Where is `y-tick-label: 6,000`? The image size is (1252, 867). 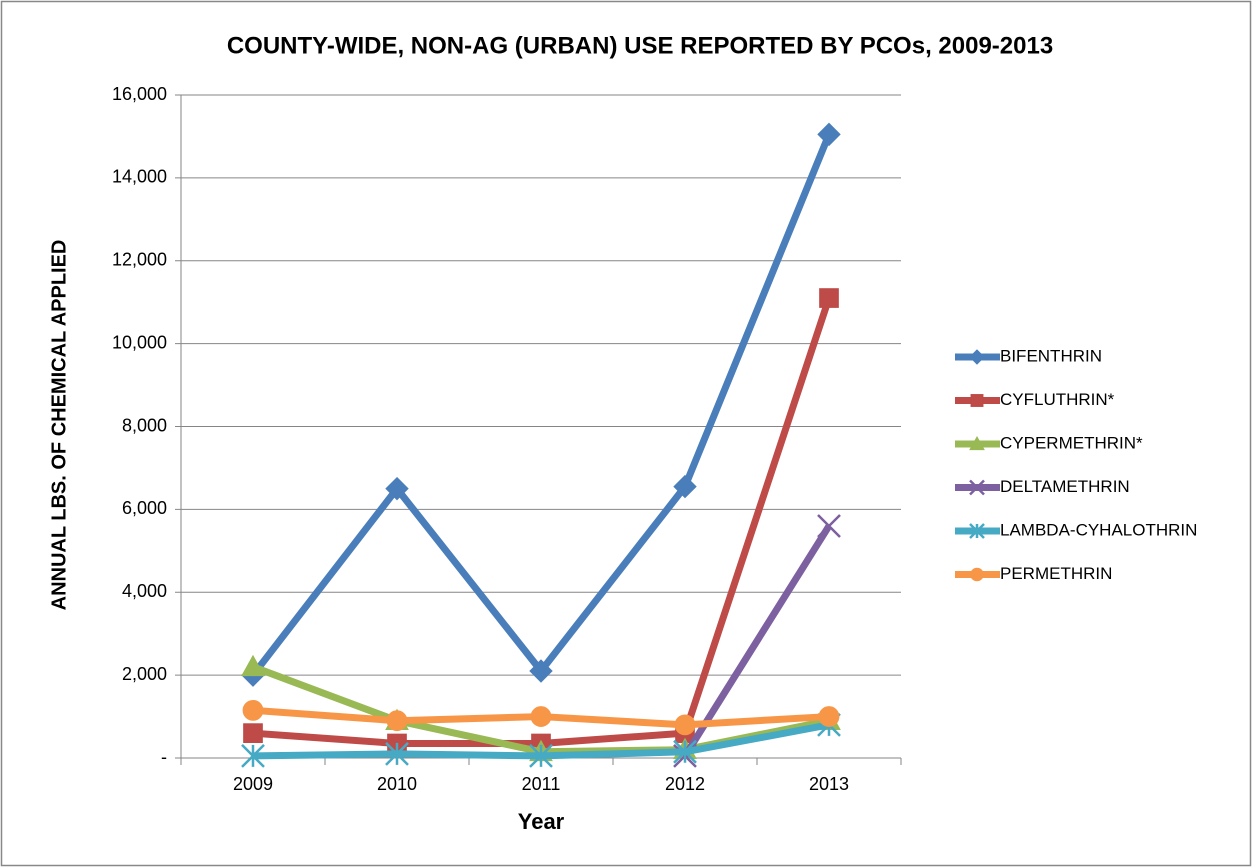 y-tick-label: 6,000 is located at coordinates (144, 508).